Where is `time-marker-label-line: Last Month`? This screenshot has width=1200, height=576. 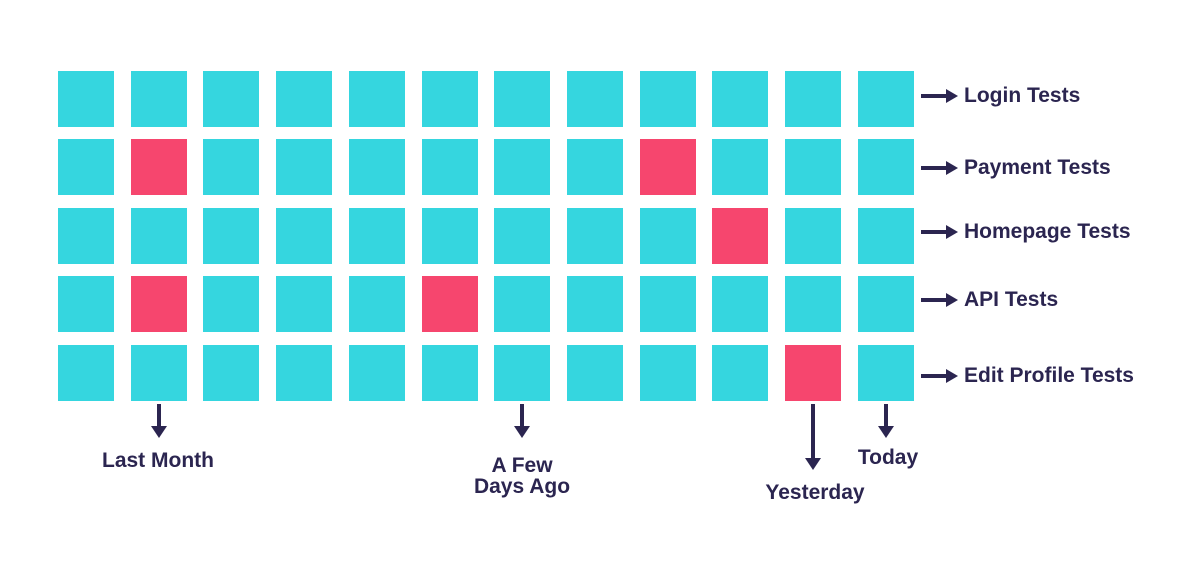 time-marker-label-line: Last Month is located at coordinates (158, 460).